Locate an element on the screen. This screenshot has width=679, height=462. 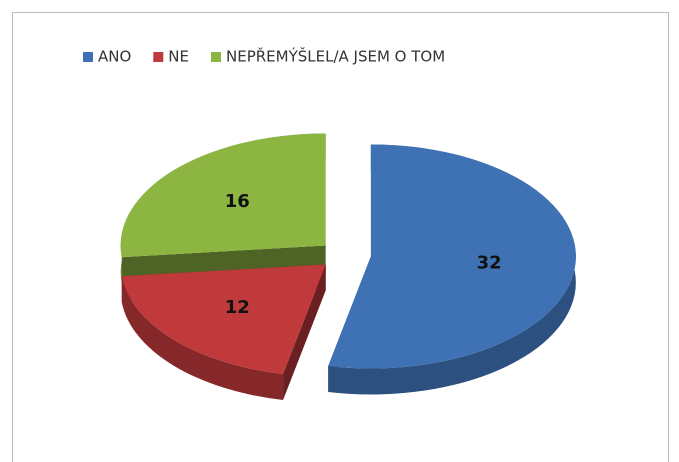
legend-label: NEPŘEMÝŠLEL/A JSEM O TOM is located at coordinates (335, 56).